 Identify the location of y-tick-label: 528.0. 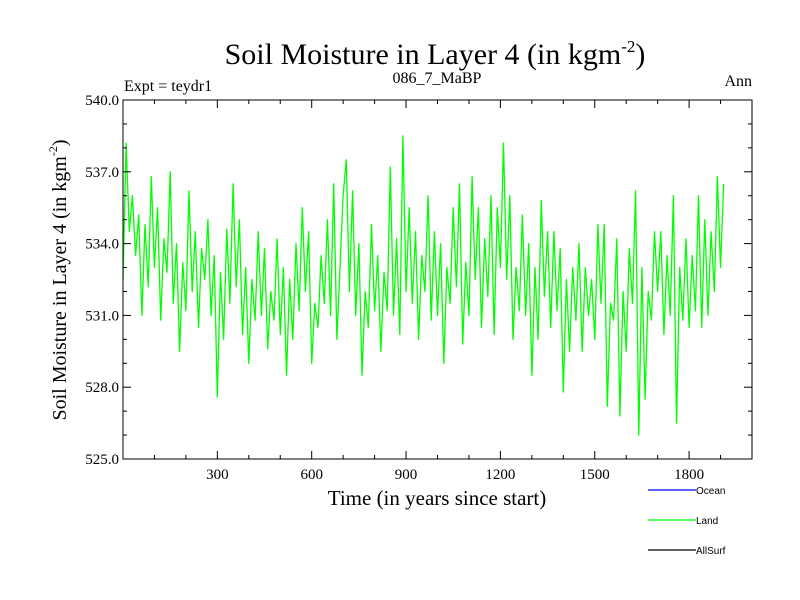
(102, 388).